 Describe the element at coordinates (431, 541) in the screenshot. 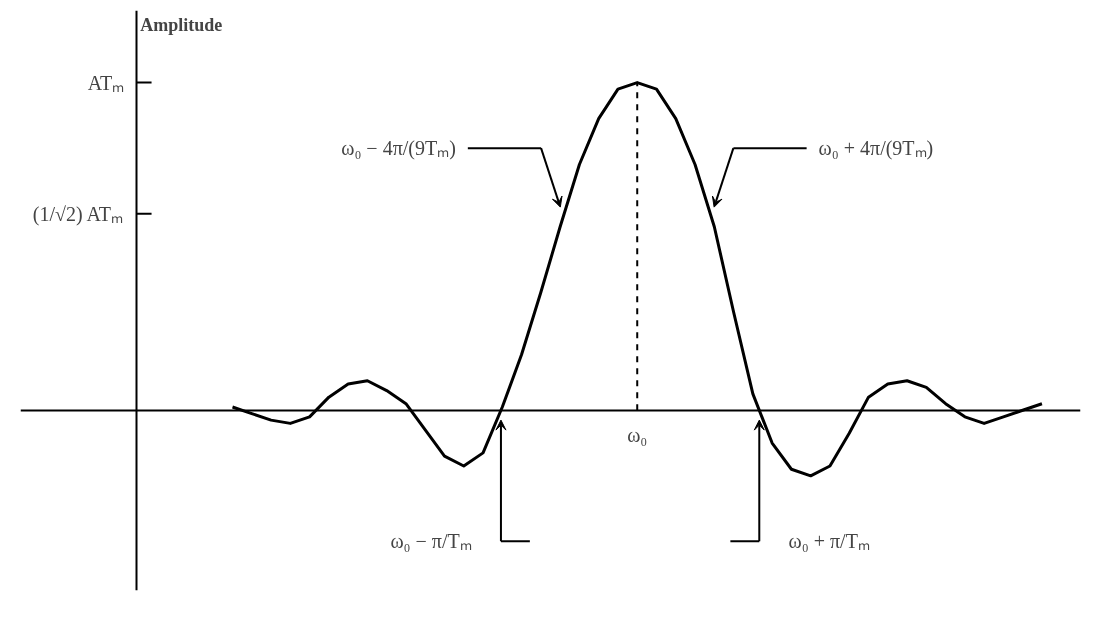

I see `text: ω₀ − π/Tₘ` at that location.